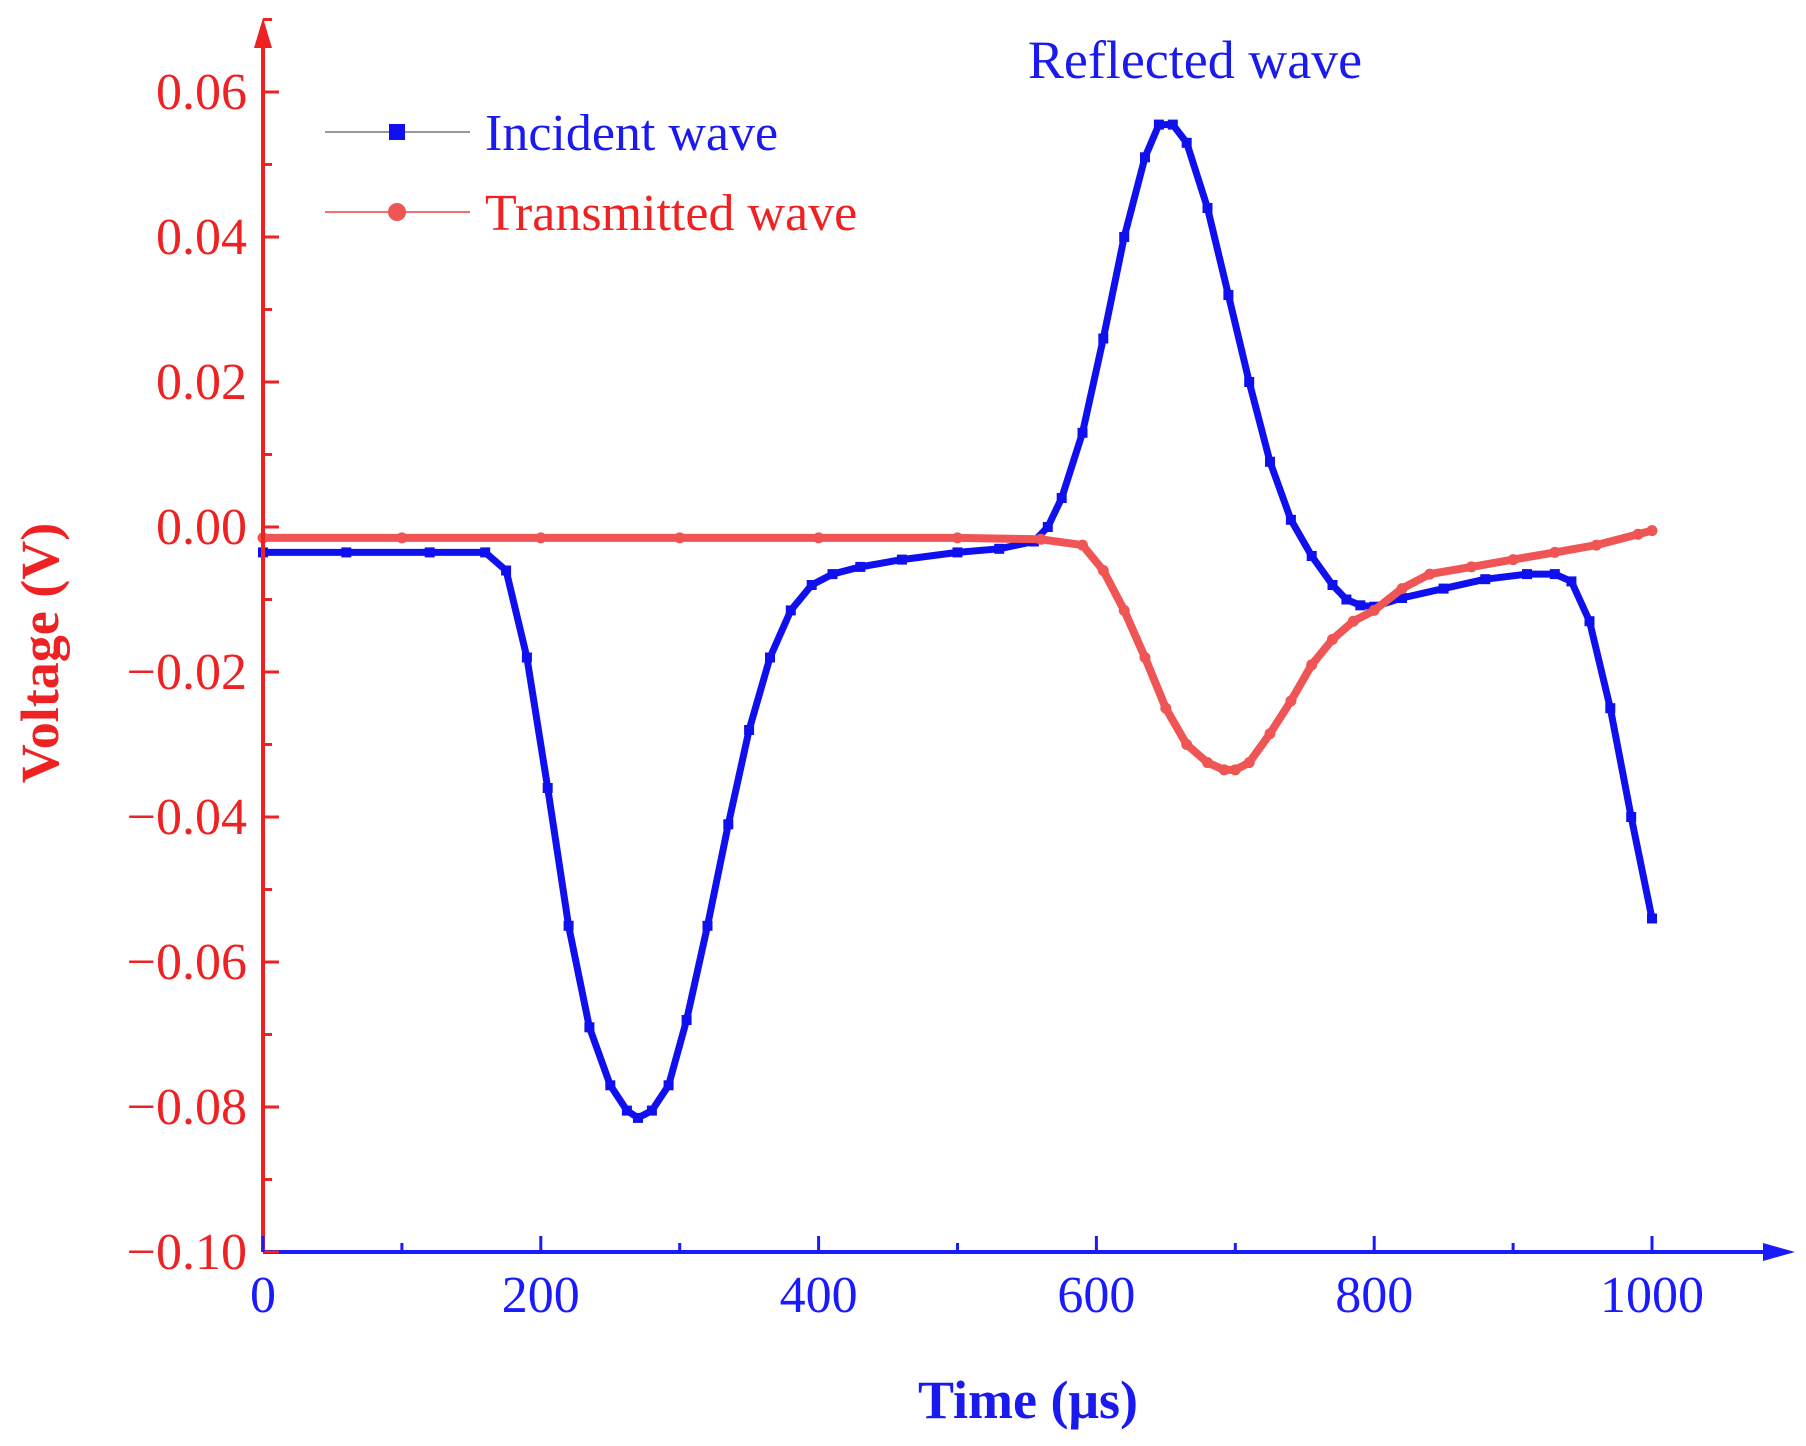  What do you see at coordinates (591, 173) in the screenshot?
I see `legend: Incident wave Transmitted wave` at bounding box center [591, 173].